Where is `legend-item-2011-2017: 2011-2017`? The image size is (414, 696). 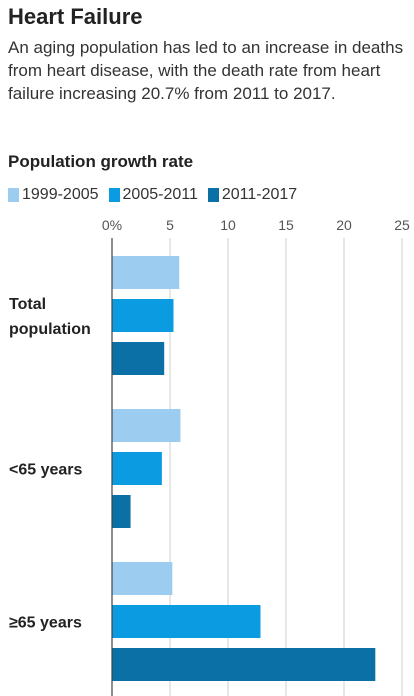
legend-item-2011-2017: 2011-2017 is located at coordinates (252, 195).